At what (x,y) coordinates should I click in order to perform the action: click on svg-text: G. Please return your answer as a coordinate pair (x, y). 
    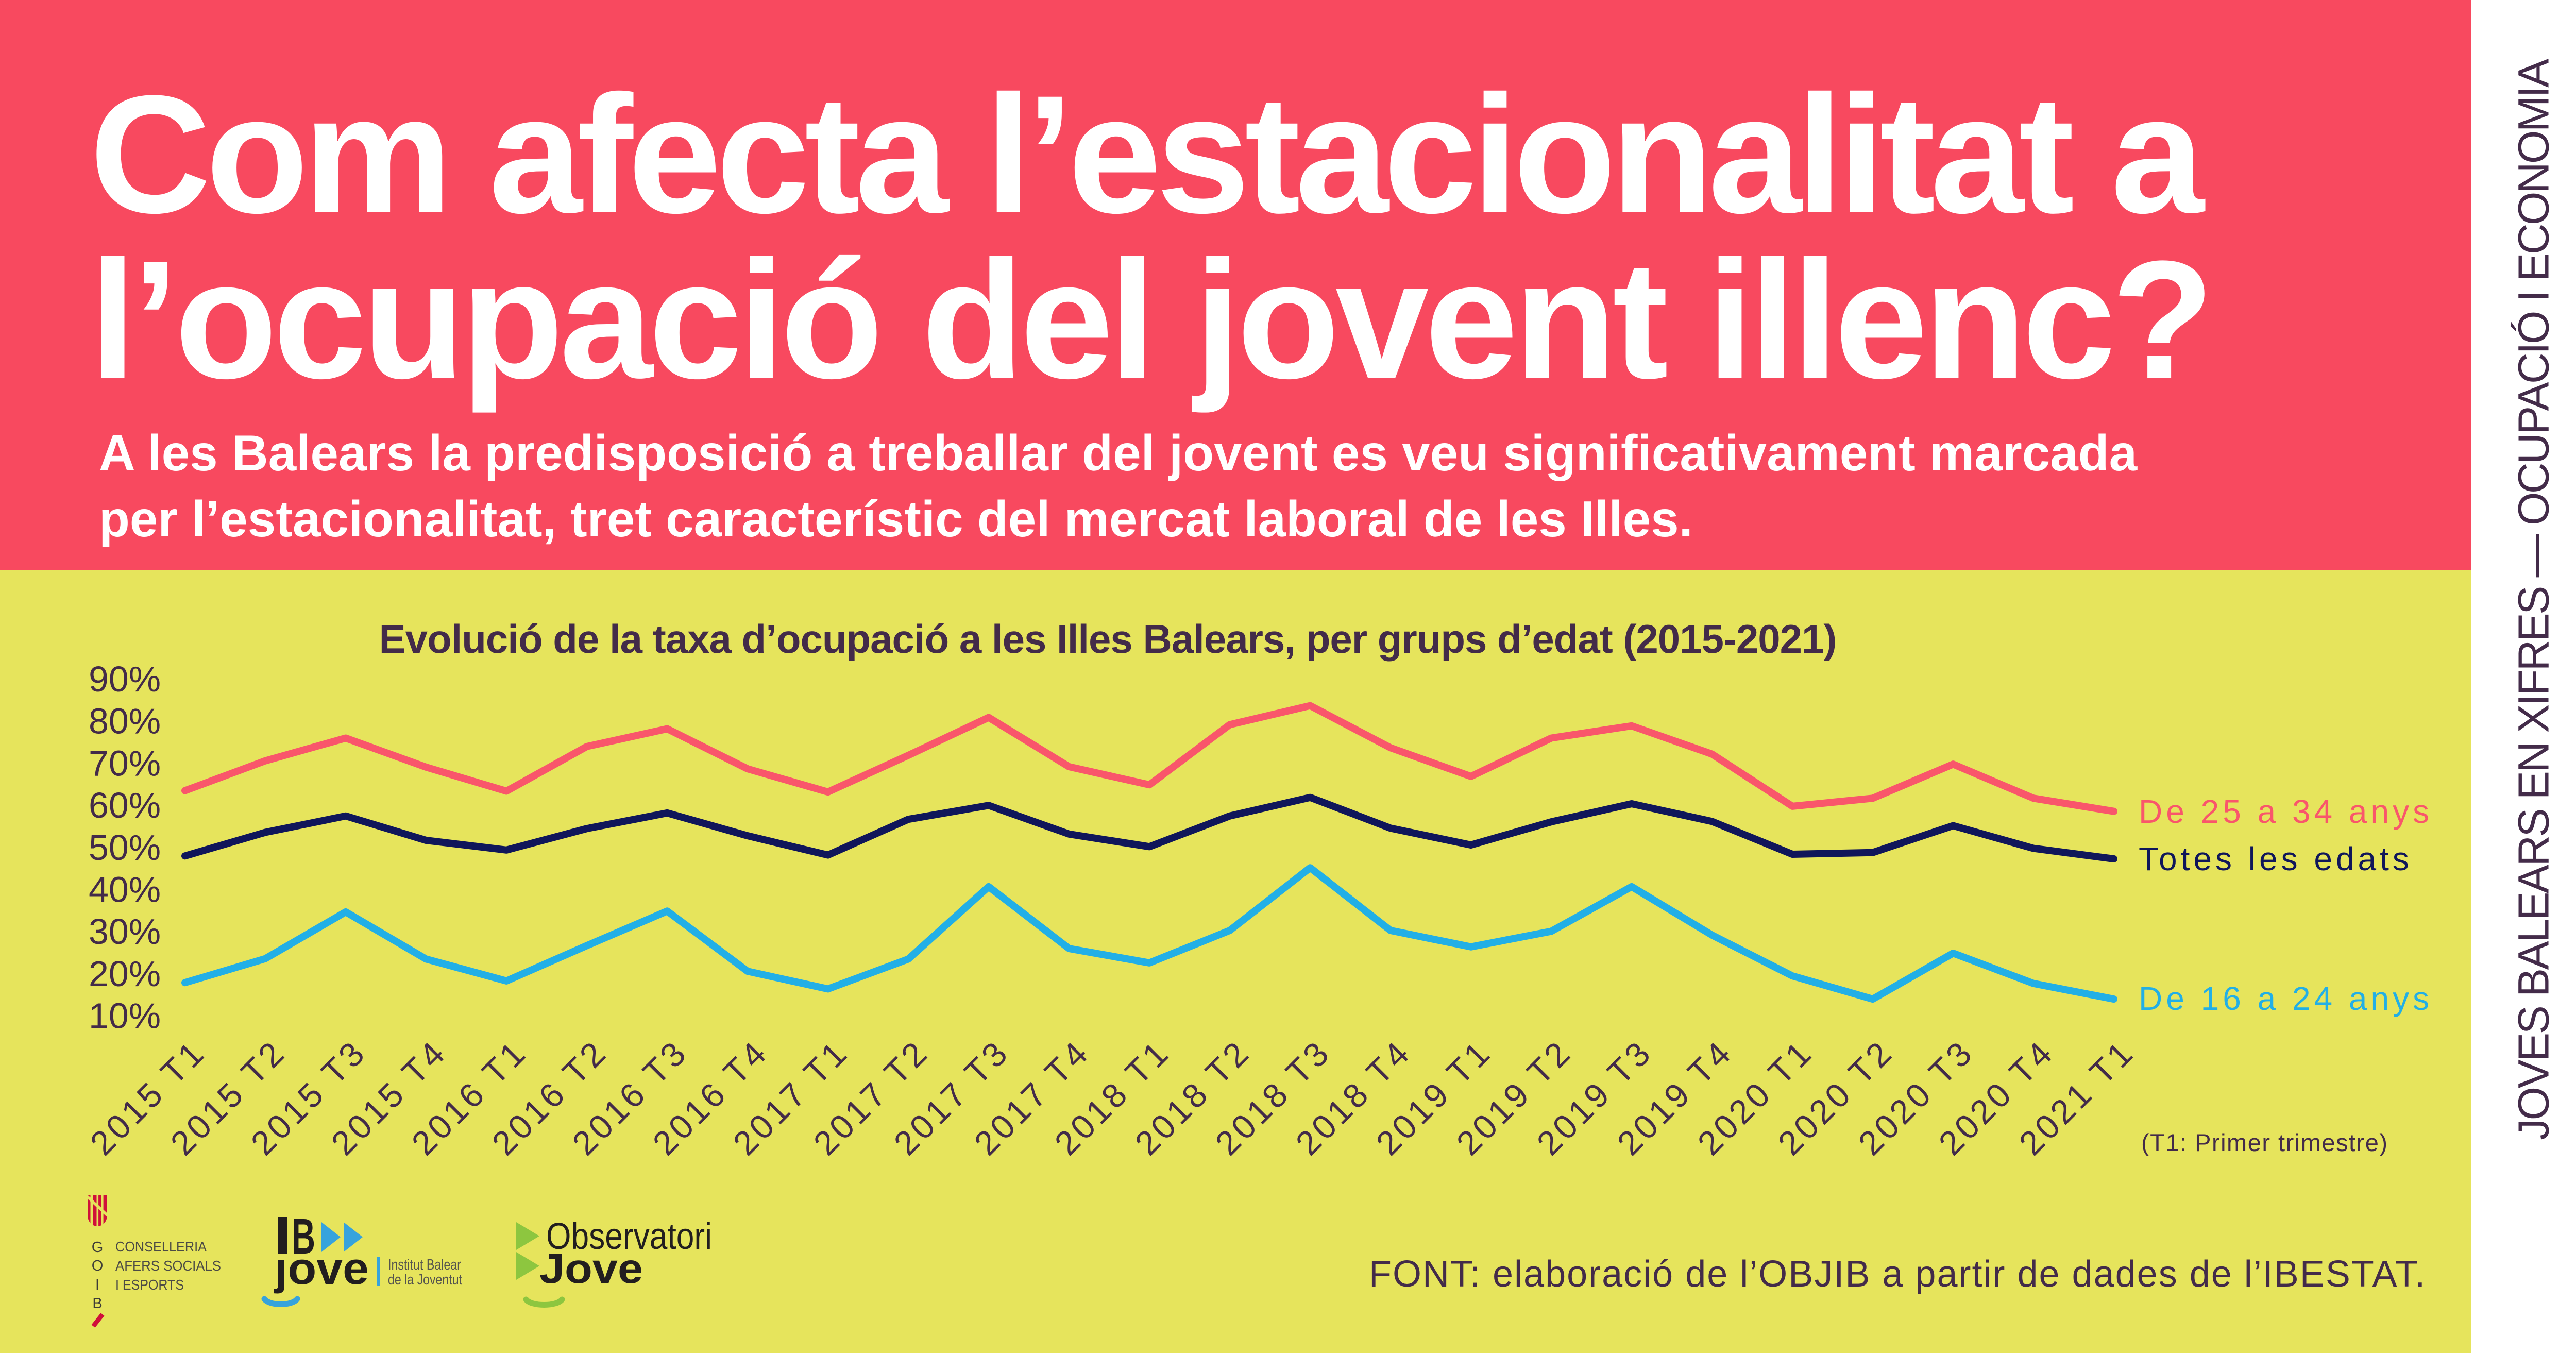
    Looking at the image, I should click on (98, 1248).